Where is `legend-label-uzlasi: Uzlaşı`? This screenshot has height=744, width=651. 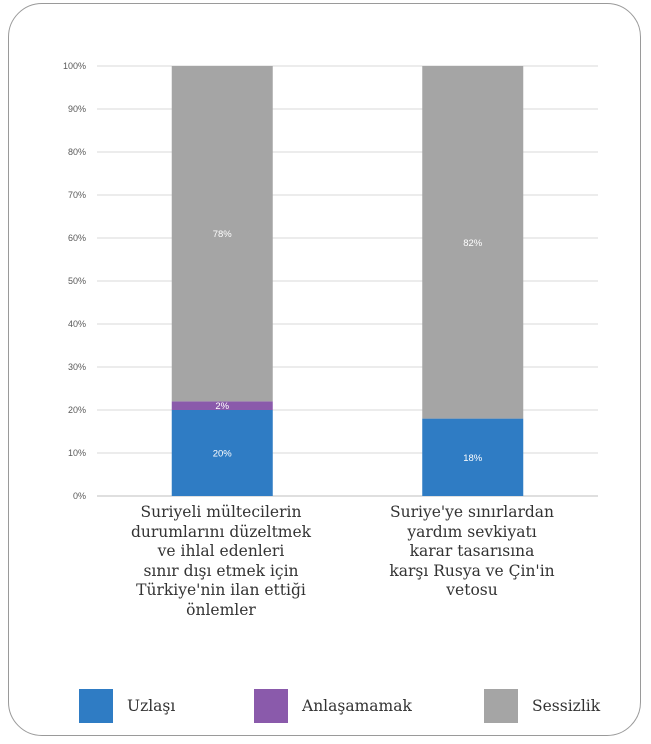 legend-label-uzlasi: Uzlaşı is located at coordinates (151, 706).